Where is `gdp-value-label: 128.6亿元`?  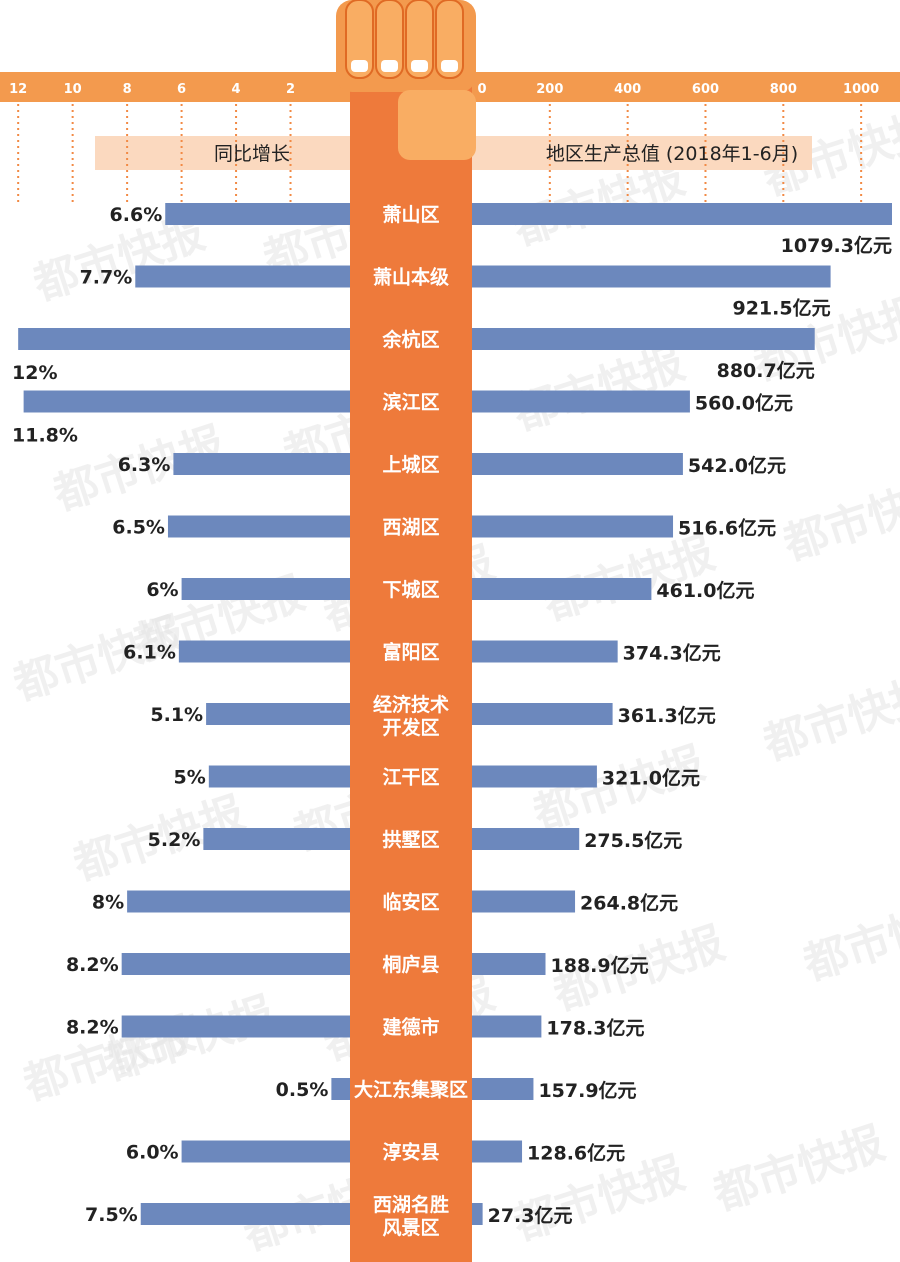 gdp-value-label: 128.6亿元 is located at coordinates (576, 1153).